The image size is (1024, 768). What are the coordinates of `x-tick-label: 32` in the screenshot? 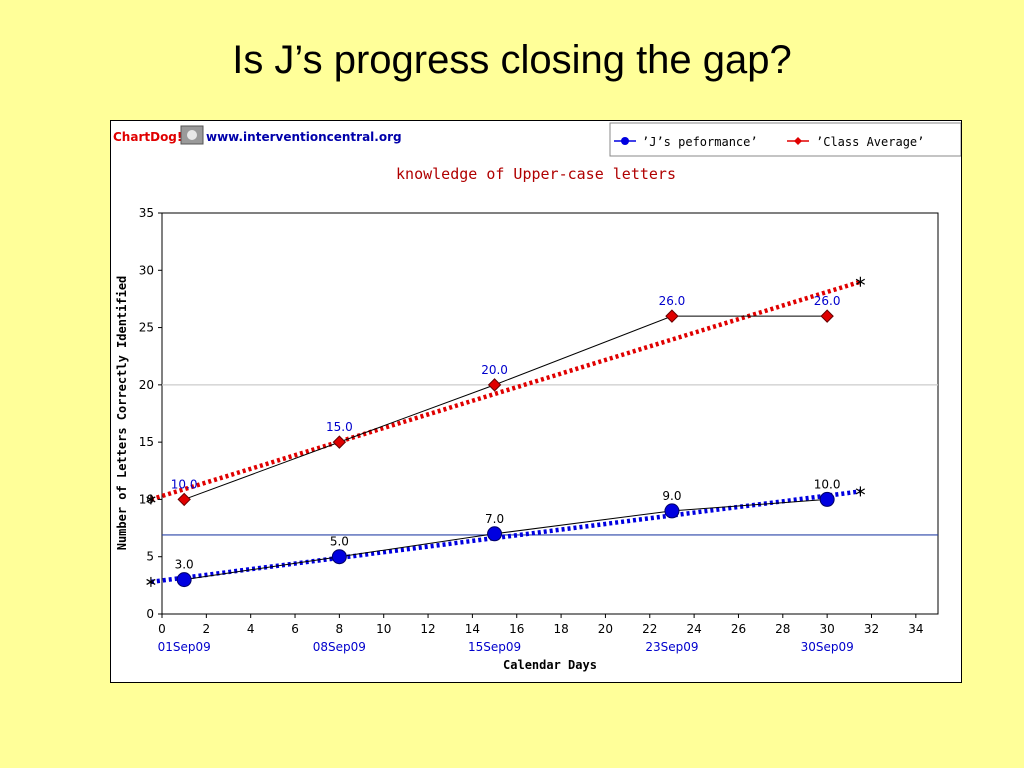 It's located at (871, 629).